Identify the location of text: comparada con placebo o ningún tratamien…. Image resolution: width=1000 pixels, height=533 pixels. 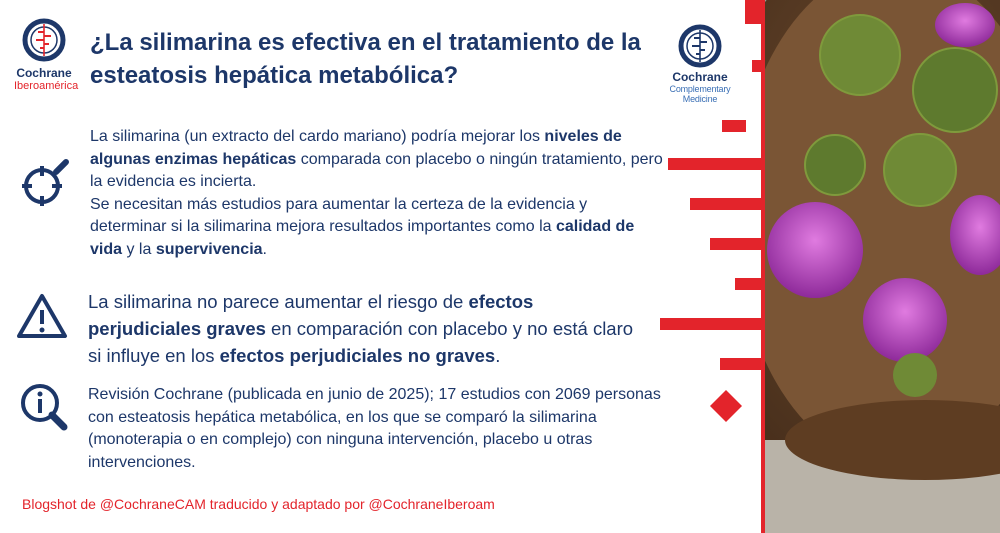
(376, 170).